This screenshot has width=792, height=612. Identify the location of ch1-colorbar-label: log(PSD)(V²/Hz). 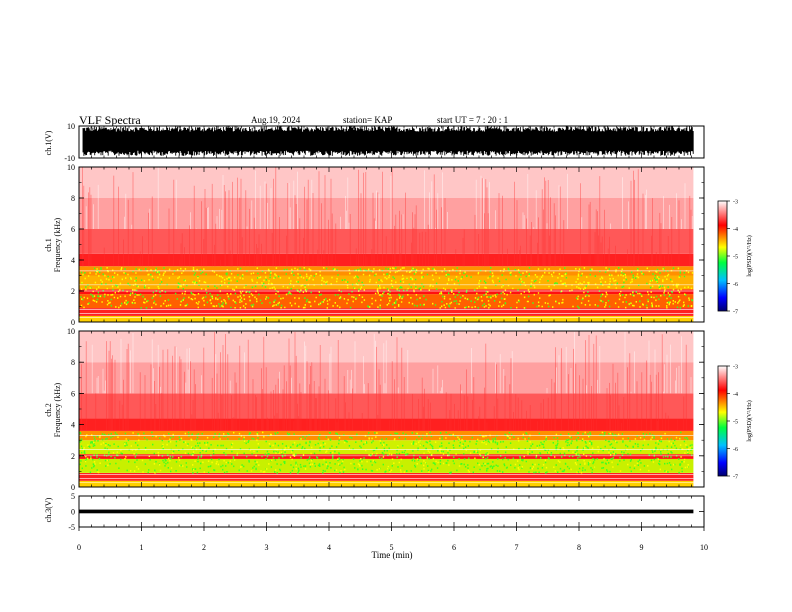
(749, 255).